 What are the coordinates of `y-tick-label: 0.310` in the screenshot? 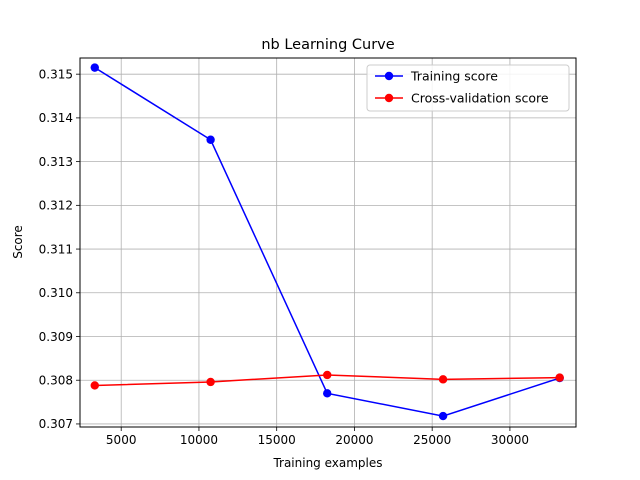 It's located at (56, 293).